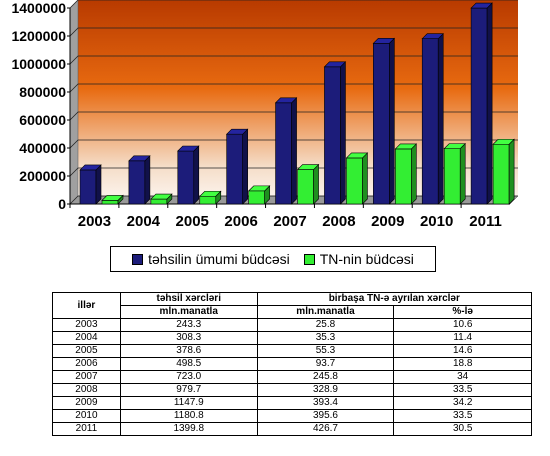 Image resolution: width=550 pixels, height=456 pixels. I want to click on x-tick-label: 2009, so click(387, 221).